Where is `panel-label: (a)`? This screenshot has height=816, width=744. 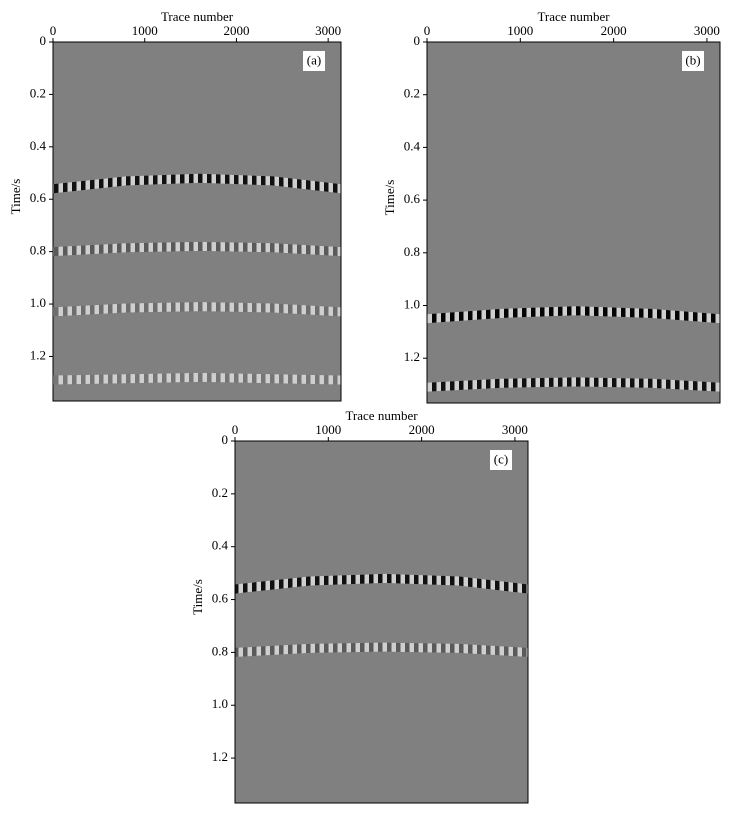
panel-label: (a) is located at coordinates (314, 59).